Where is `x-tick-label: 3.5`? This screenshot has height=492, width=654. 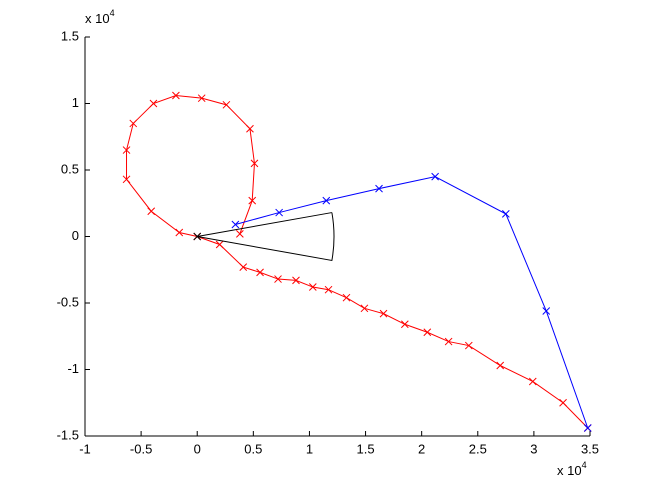 x-tick-label: 3.5 is located at coordinates (590, 448).